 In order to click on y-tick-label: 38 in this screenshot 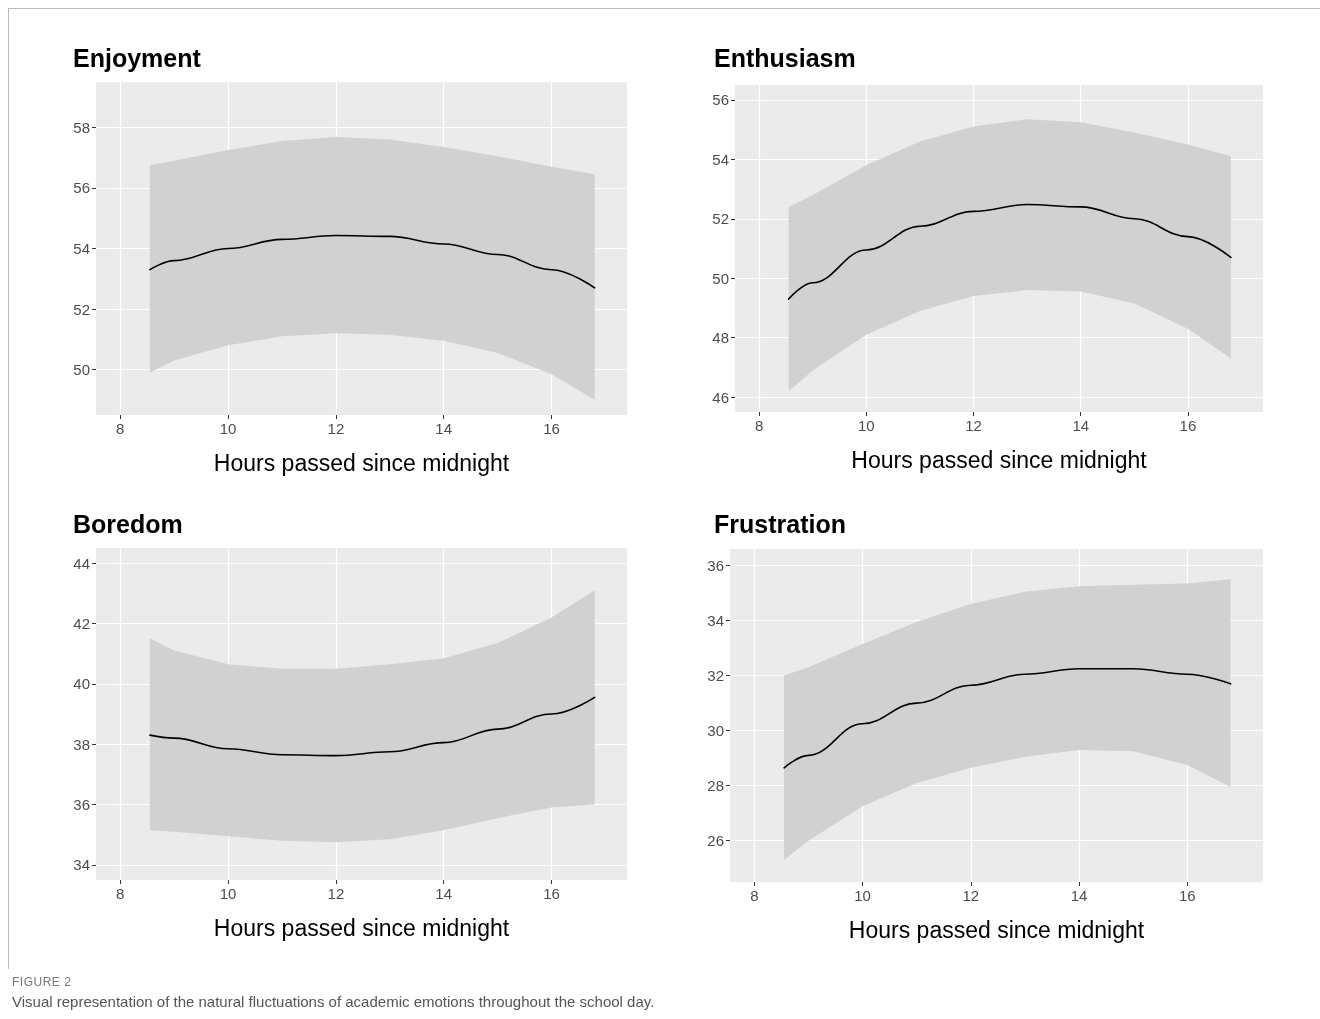, I will do `click(81, 744)`.